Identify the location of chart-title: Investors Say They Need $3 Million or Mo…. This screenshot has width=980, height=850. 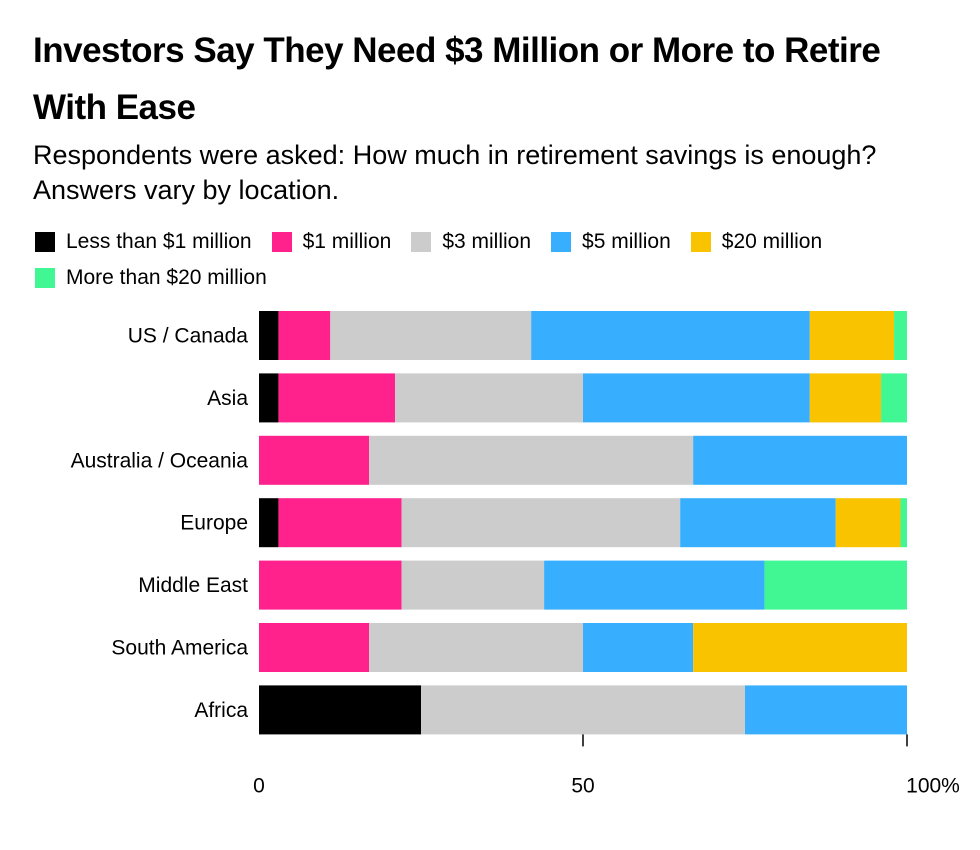
(457, 79).